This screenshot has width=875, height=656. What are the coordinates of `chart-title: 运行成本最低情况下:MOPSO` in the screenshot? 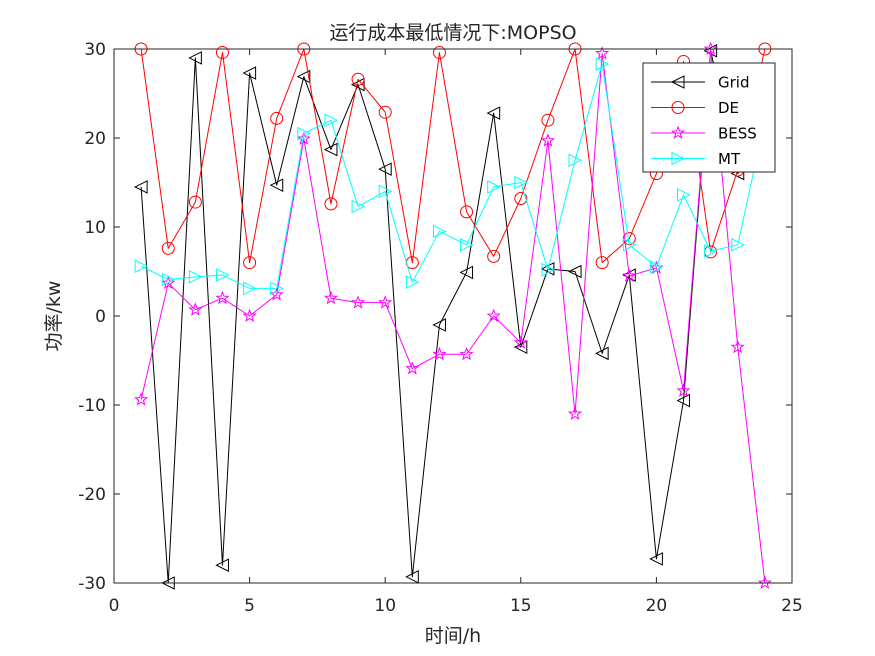 It's located at (452, 33).